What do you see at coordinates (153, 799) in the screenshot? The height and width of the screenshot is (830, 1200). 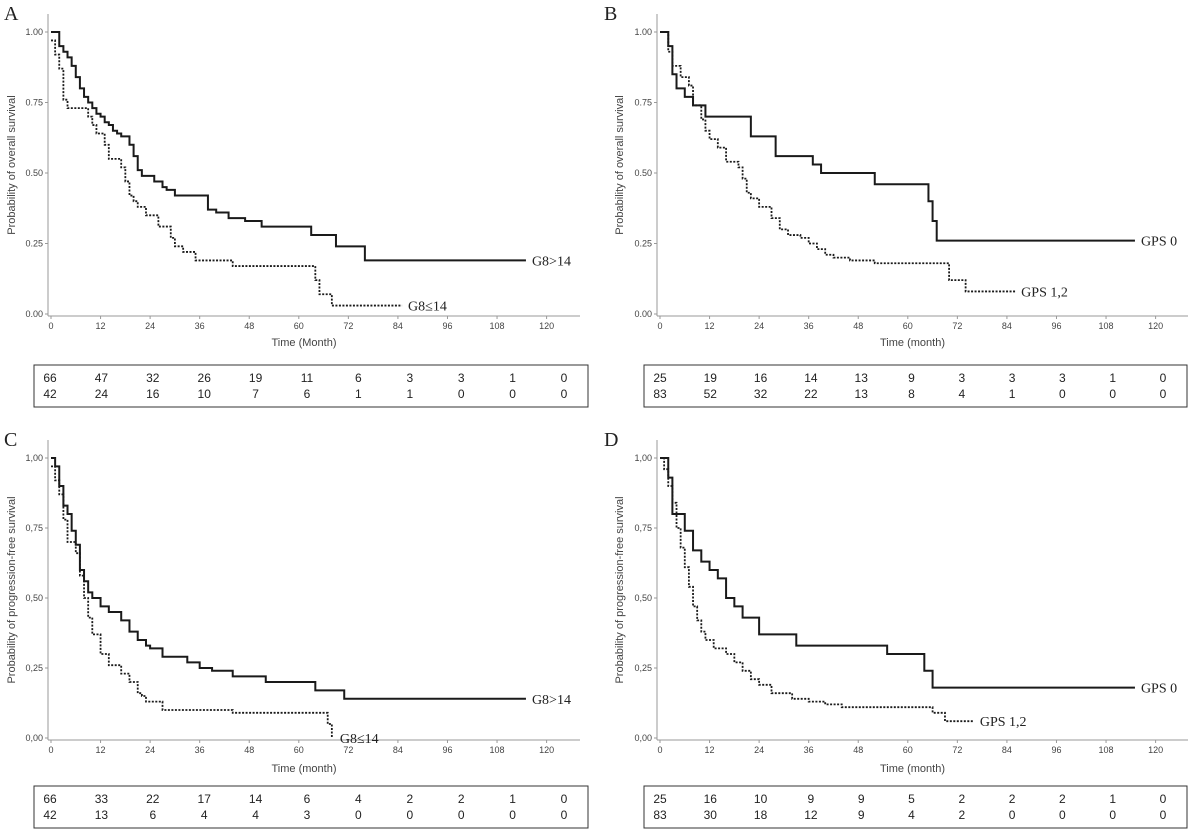 I see `risk-table-cell: 22` at bounding box center [153, 799].